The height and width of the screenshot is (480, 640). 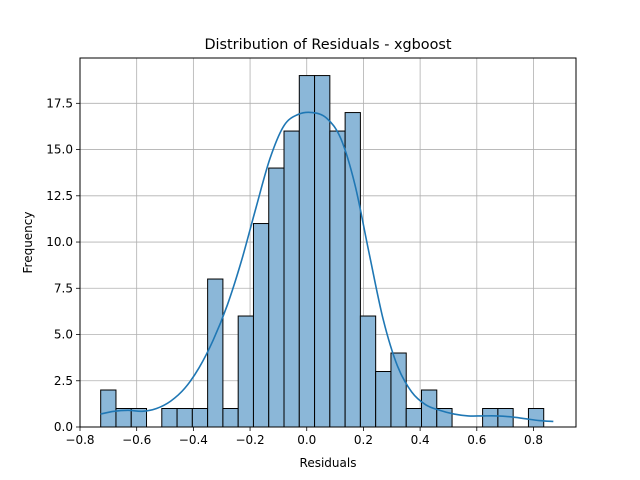 What do you see at coordinates (63, 265) in the screenshot?
I see `y-axis-ticks: 0.0 2.5 5.0 7.5 10.0 12.5 15.0 17.5` at bounding box center [63, 265].